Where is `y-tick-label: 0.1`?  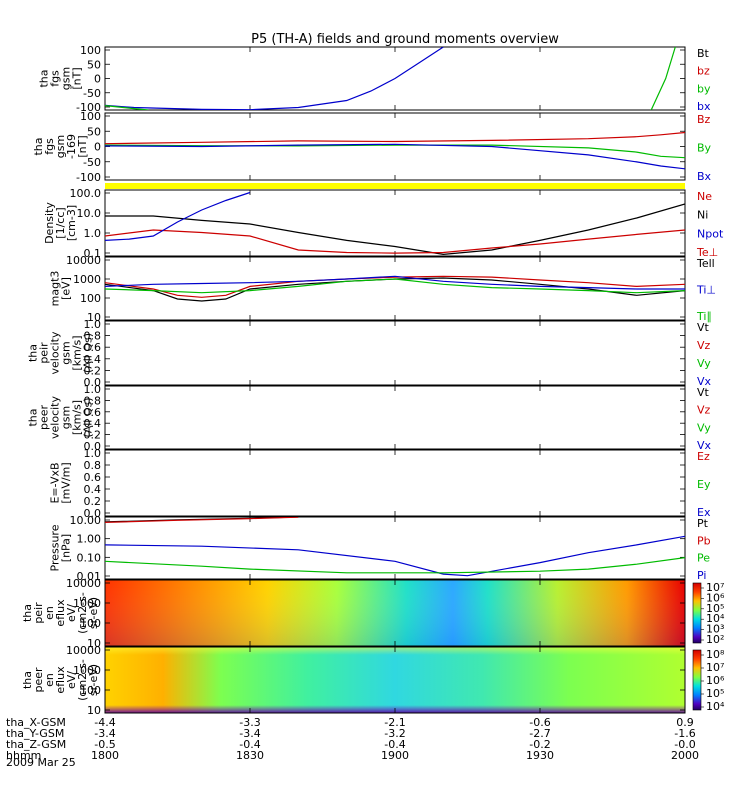 y-tick-label: 0.1 is located at coordinates (93, 253).